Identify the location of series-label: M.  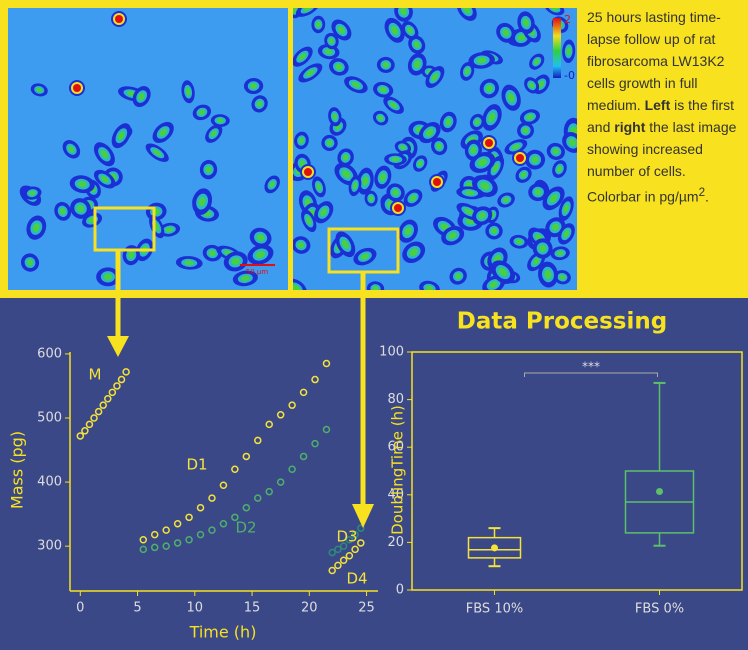
(95, 375).